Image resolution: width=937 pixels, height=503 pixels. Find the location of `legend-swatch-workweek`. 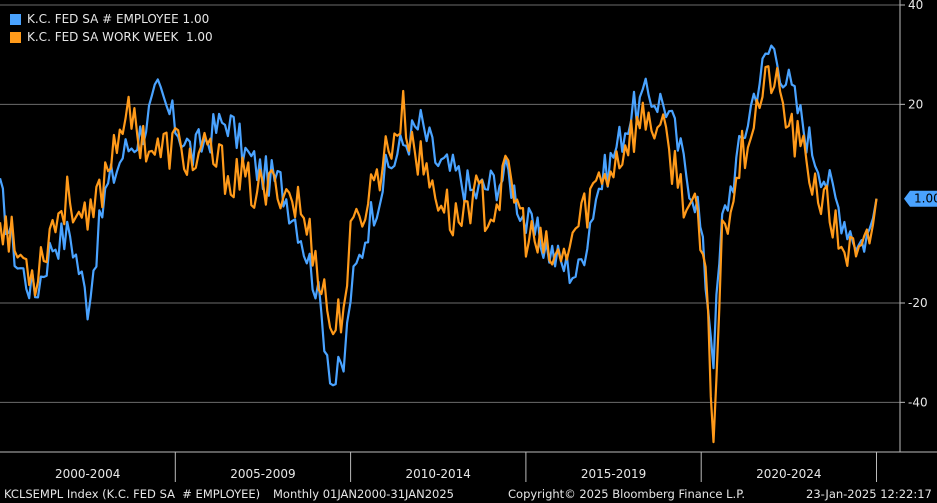

legend-swatch-workweek is located at coordinates (15, 37).